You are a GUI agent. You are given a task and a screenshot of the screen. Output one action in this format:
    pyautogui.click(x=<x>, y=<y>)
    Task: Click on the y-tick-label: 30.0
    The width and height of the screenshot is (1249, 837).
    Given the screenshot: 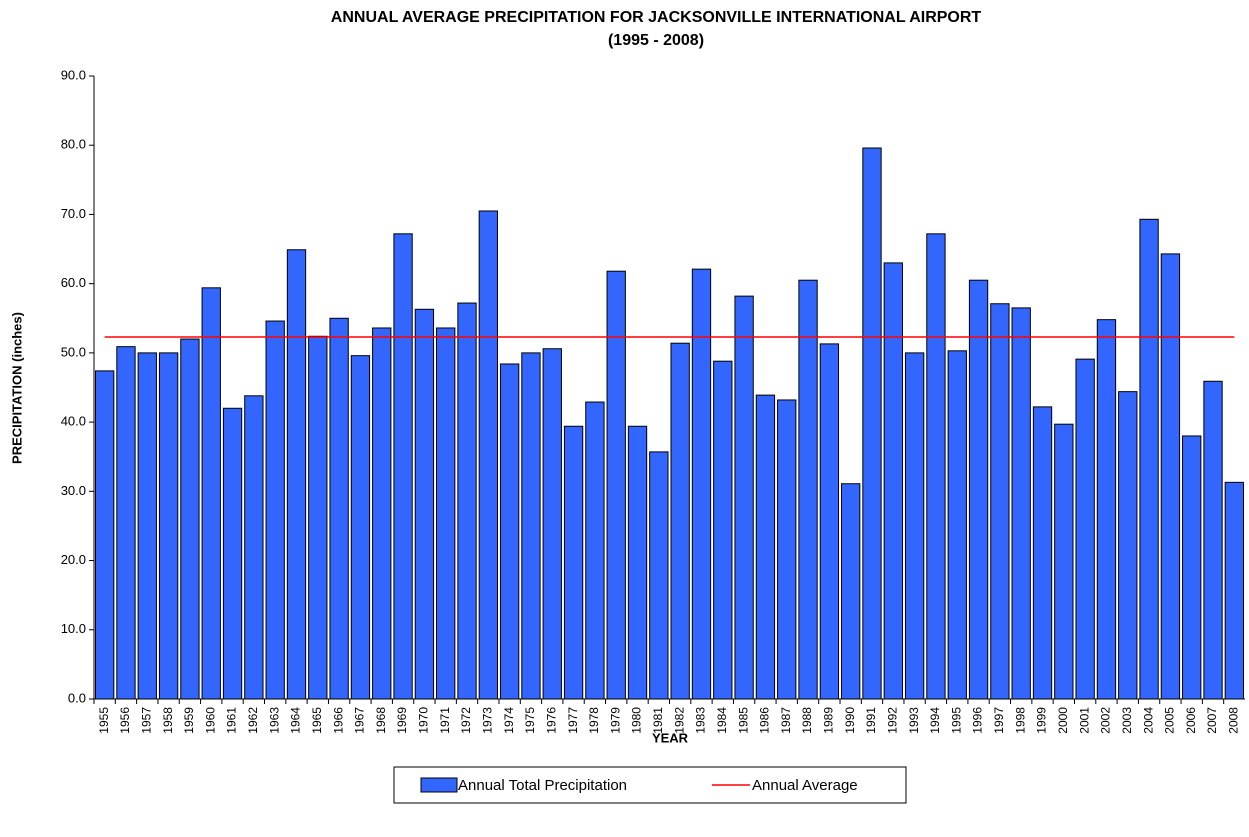 What is the action you would take?
    pyautogui.click(x=73, y=490)
    